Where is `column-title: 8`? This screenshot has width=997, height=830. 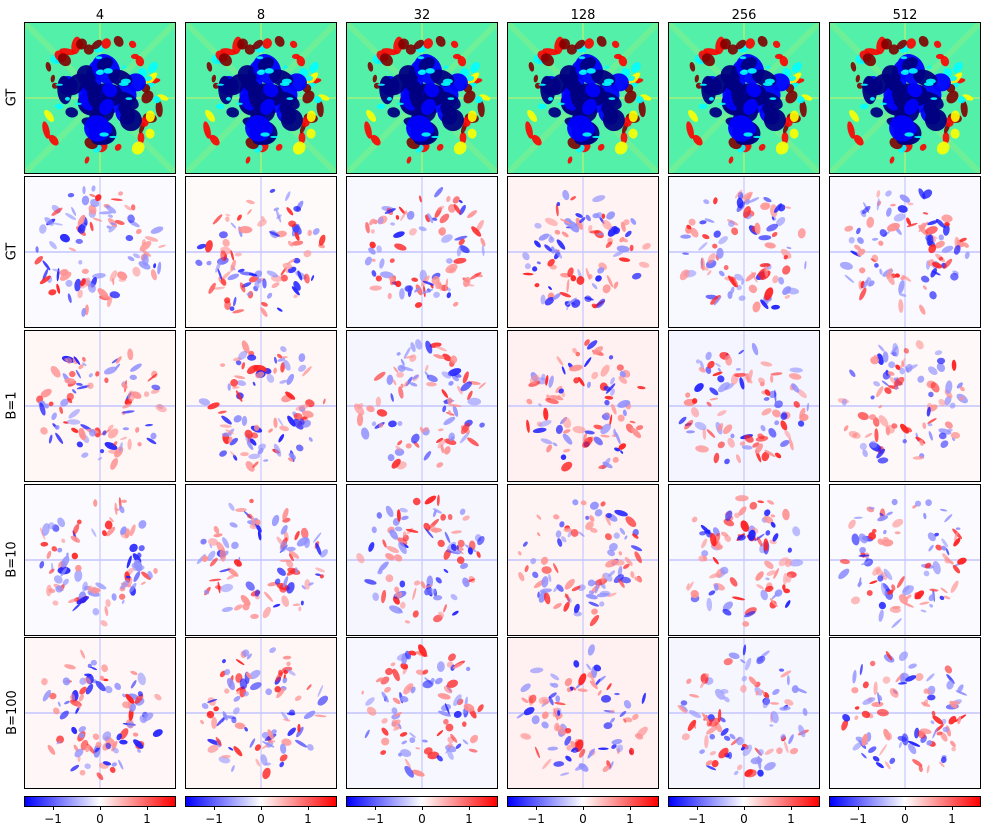 column-title: 8 is located at coordinates (261, 15).